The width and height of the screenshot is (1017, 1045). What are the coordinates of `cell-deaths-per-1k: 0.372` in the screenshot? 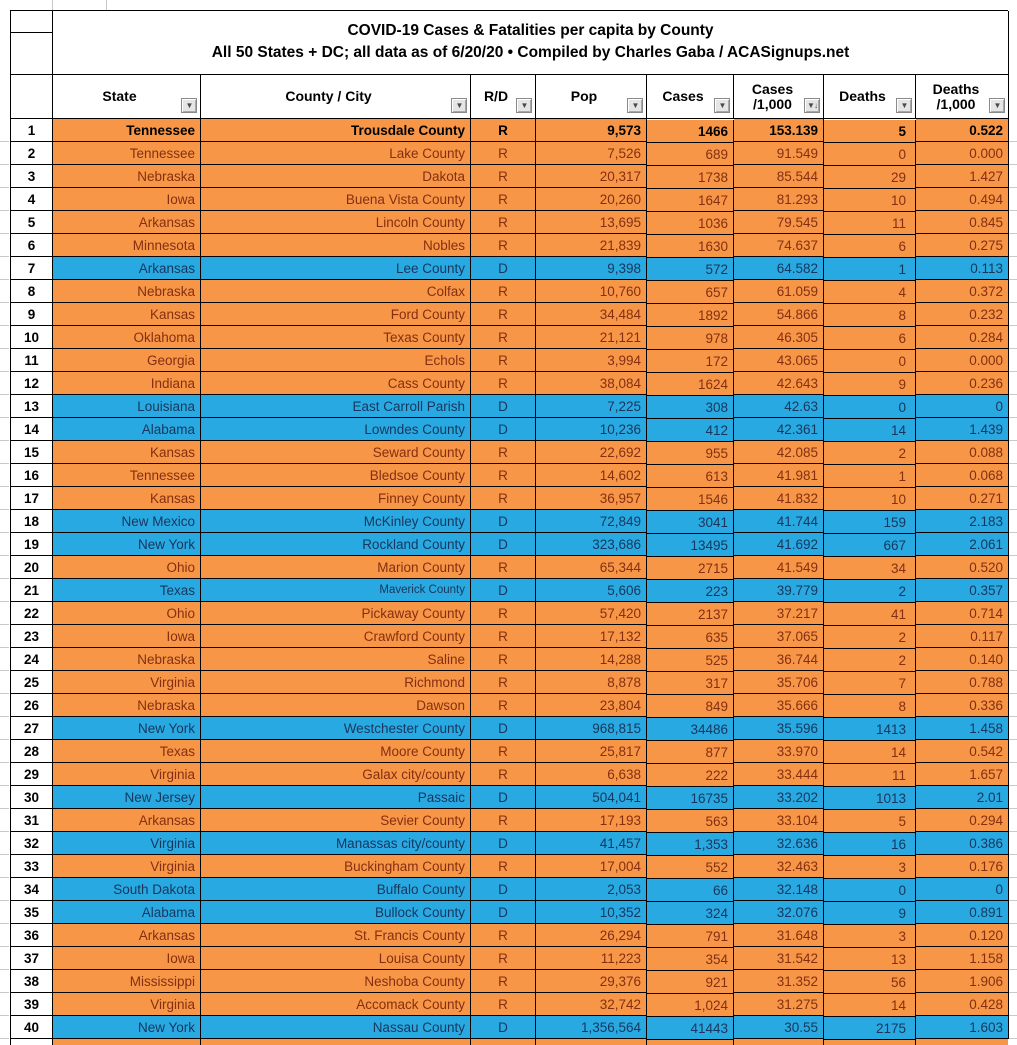 It's located at (962, 291).